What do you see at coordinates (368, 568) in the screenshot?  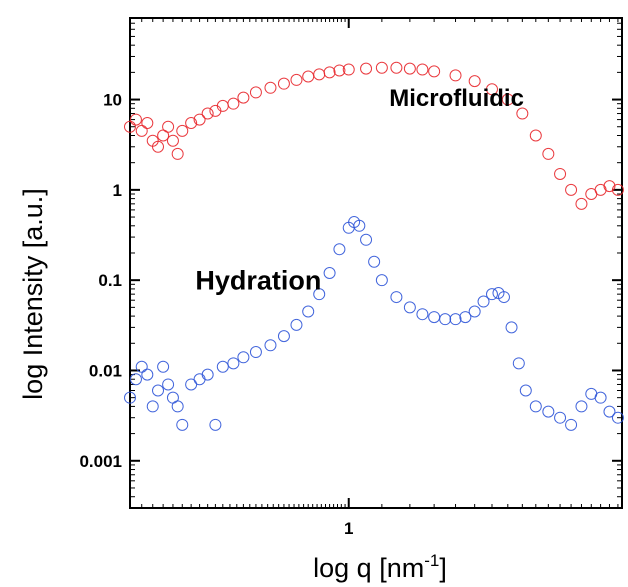 I see `x-axis-title-main: log q [nm` at bounding box center [368, 568].